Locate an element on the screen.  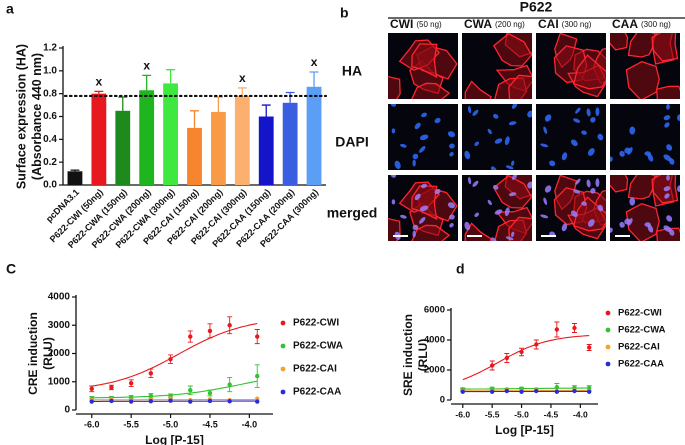
y-tick-label: 1000 is located at coordinates (59, 381).